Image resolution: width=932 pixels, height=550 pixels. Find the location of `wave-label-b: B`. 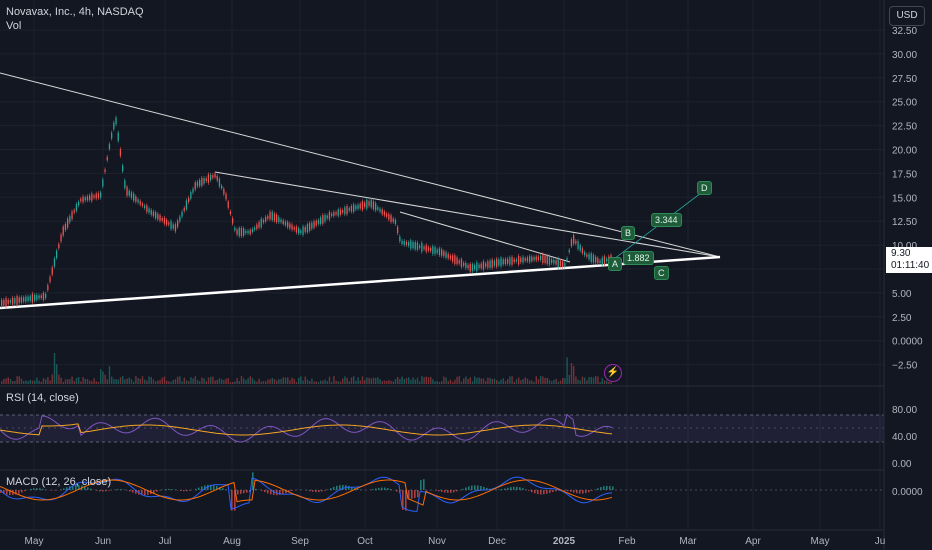

wave-label-b: B is located at coordinates (628, 233).